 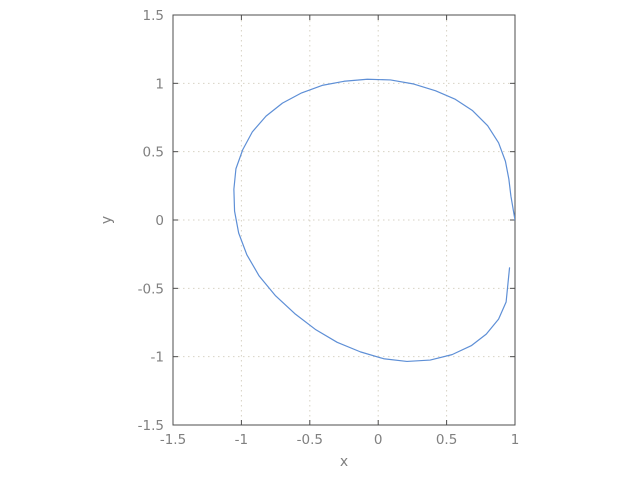 What do you see at coordinates (153, 16) in the screenshot?
I see `y-tick-label: 1.5` at bounding box center [153, 16].